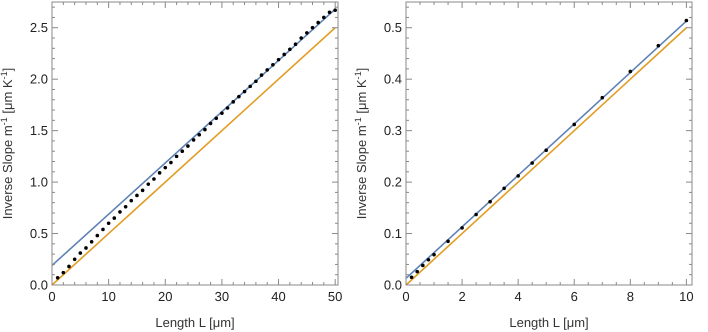 This screenshot has width=708, height=332. What do you see at coordinates (335, 296) in the screenshot?
I see `x-tick-label: 50` at bounding box center [335, 296].